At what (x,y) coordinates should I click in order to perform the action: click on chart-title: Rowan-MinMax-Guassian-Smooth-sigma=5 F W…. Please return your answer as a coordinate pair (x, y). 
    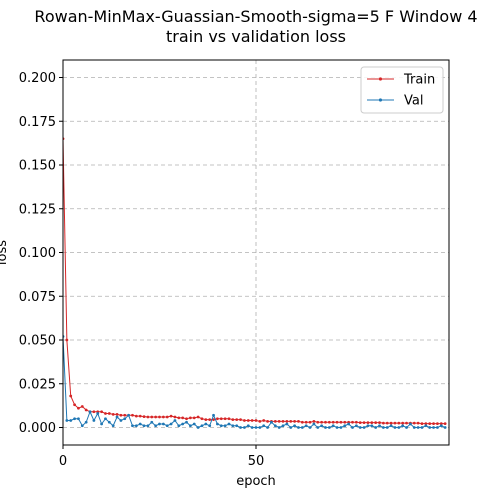
    Looking at the image, I should click on (255, 26).